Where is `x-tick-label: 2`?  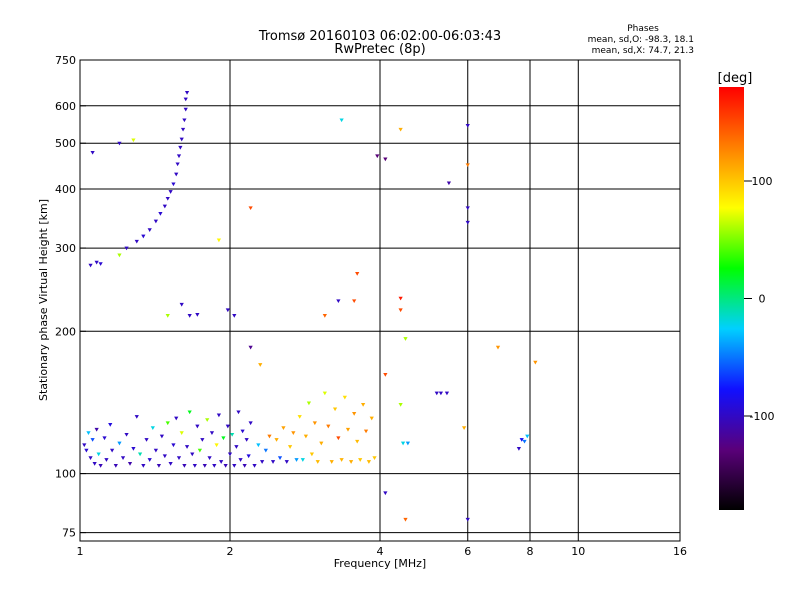
x-tick-label: 2 is located at coordinates (230, 551).